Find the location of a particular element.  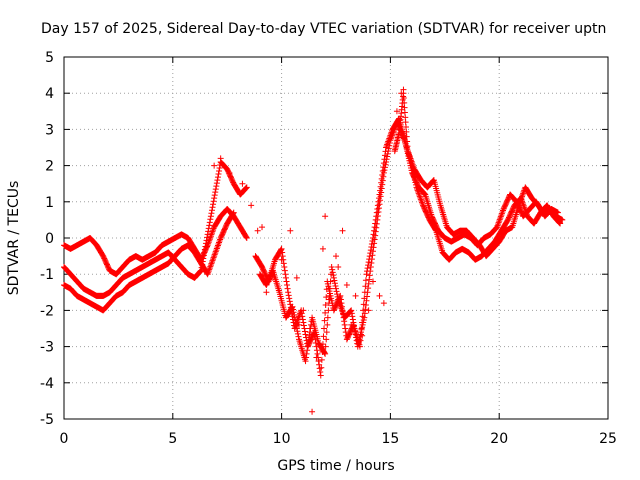

y-tick-label: 3 is located at coordinates (49, 130).